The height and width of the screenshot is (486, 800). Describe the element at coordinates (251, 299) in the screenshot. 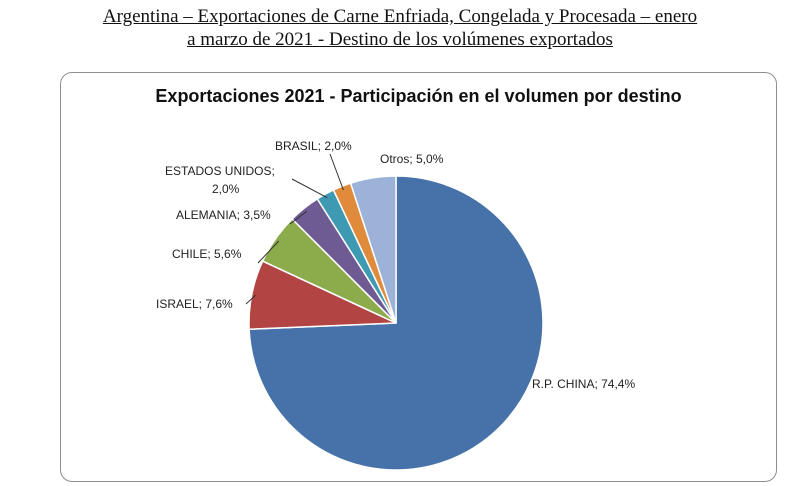

I see `leader-line-israel` at that location.